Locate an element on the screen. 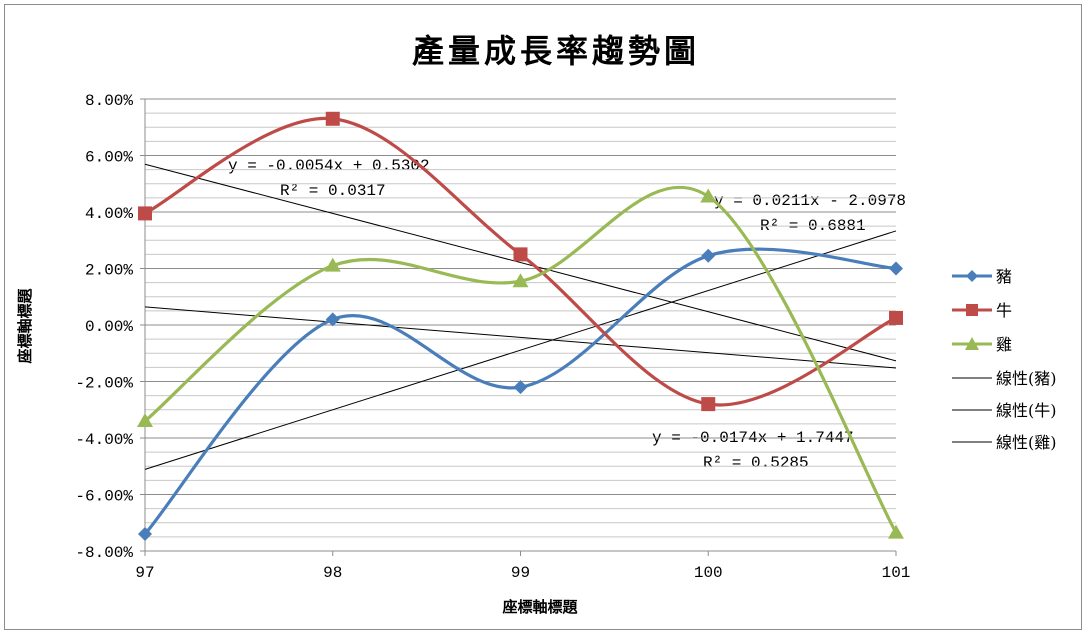  y-tick-label: -4.00% is located at coordinates (104, 440).